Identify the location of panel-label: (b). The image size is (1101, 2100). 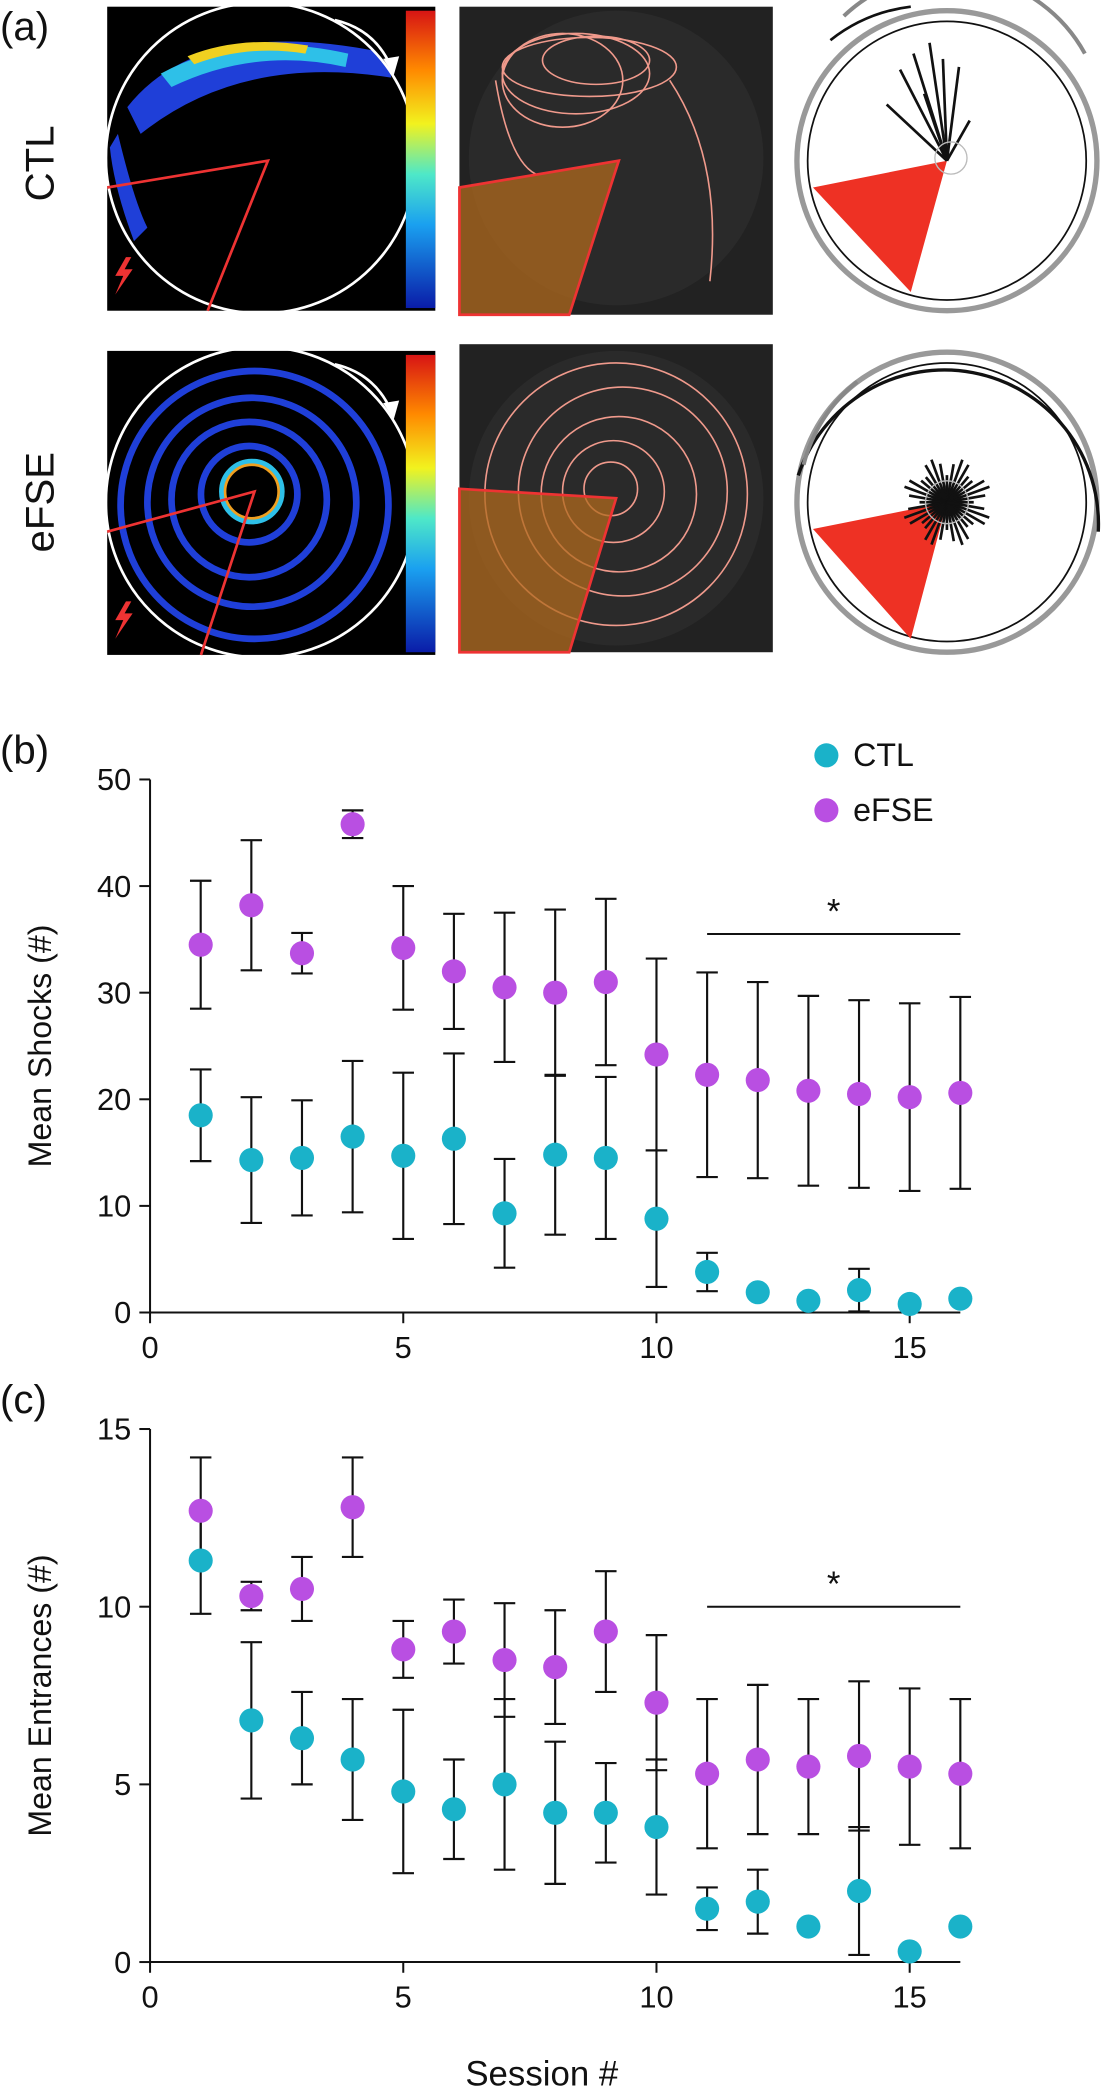
(24, 749).